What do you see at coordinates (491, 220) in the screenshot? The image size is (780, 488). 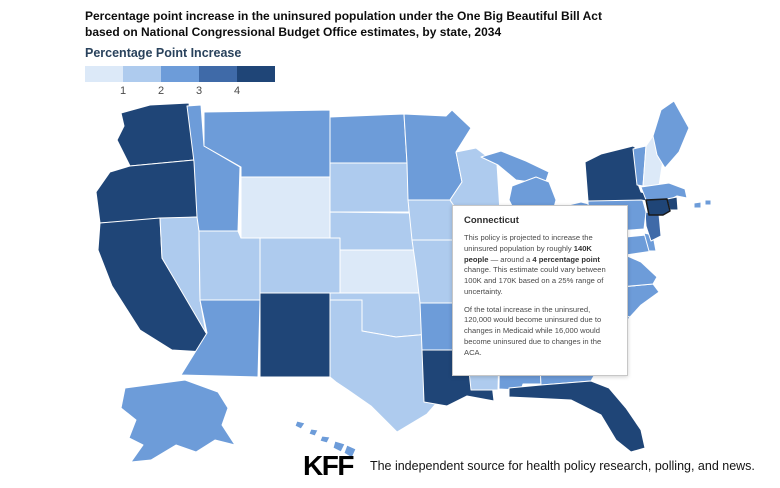 I see `tooltip-state-name: Connecticut` at bounding box center [491, 220].